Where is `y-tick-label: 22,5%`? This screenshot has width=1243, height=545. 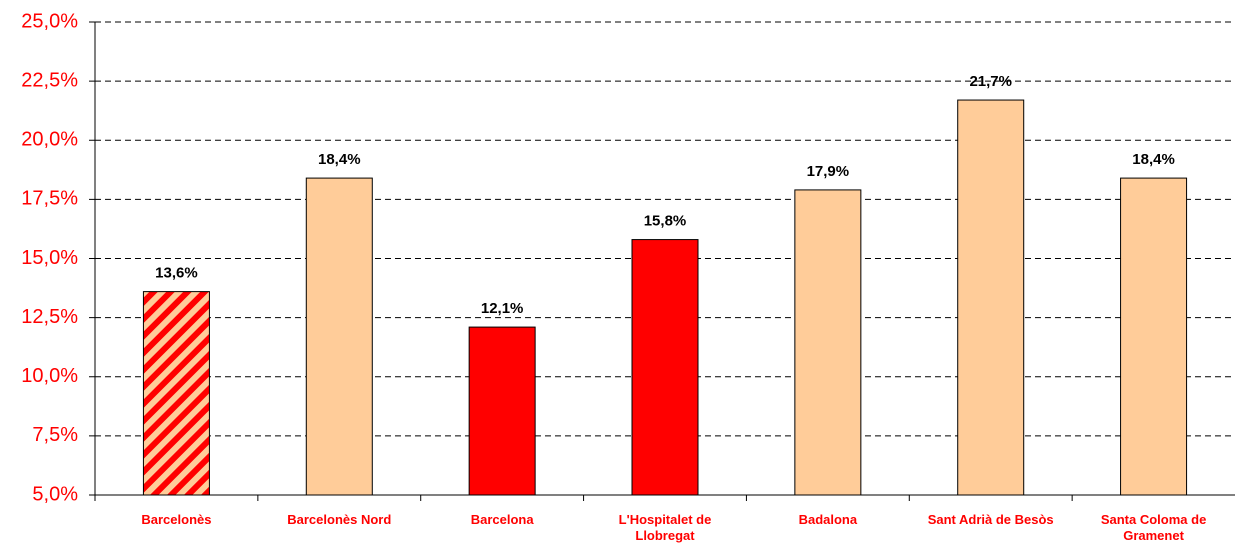
y-tick-label: 22,5% is located at coordinates (49, 80).